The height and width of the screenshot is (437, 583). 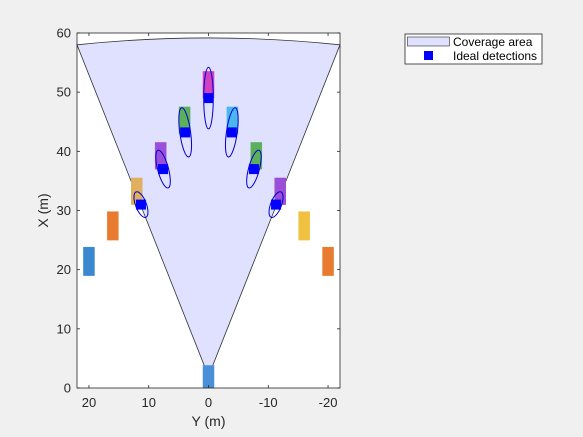 What do you see at coordinates (493, 42) in the screenshot?
I see `legend-coverage-label: Coverage area` at bounding box center [493, 42].